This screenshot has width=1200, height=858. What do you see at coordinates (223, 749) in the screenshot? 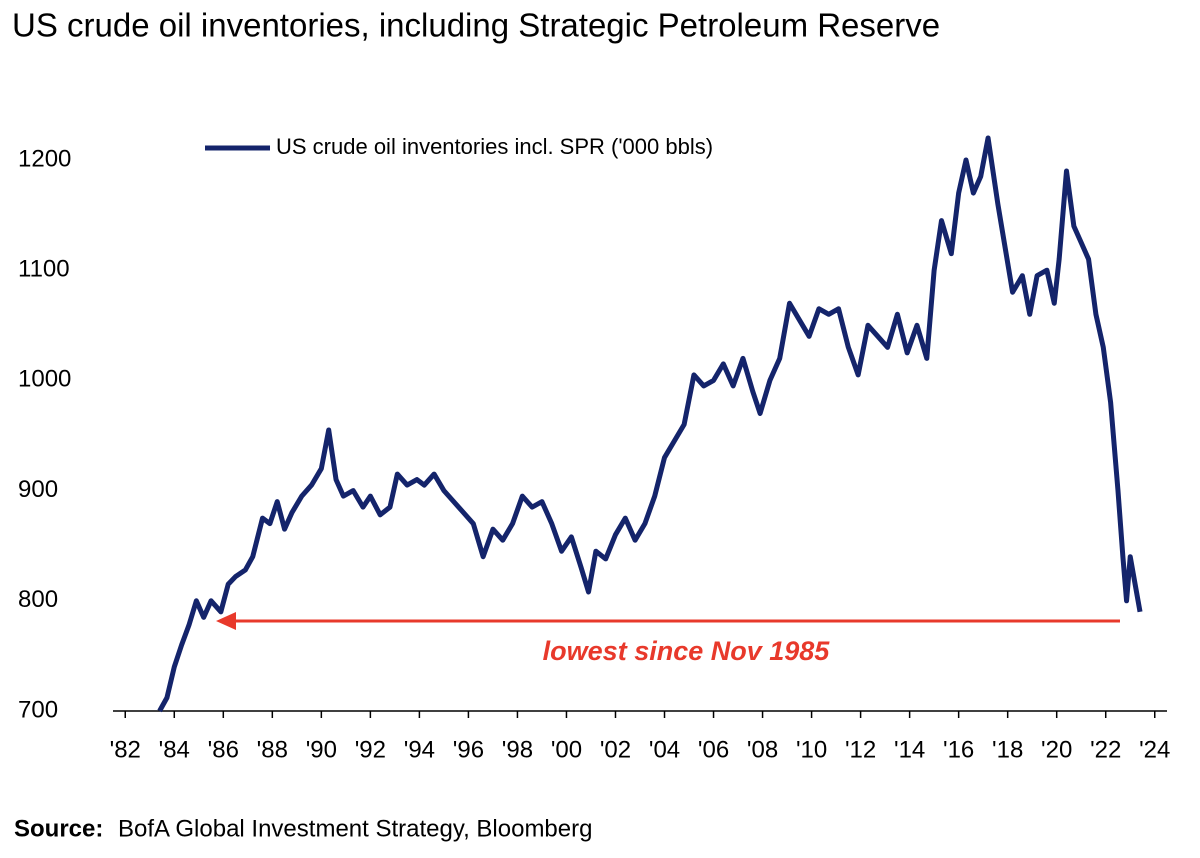
I see `x-tick-label: '86` at bounding box center [223, 749].